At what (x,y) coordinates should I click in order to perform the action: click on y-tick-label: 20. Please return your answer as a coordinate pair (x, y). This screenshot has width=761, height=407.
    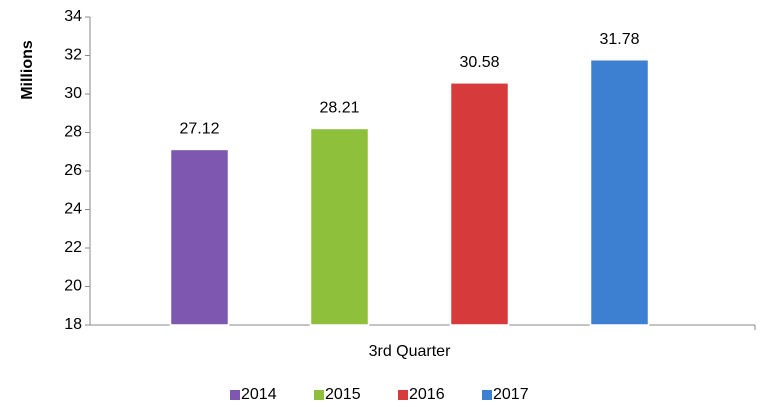
    Looking at the image, I should click on (73, 286).